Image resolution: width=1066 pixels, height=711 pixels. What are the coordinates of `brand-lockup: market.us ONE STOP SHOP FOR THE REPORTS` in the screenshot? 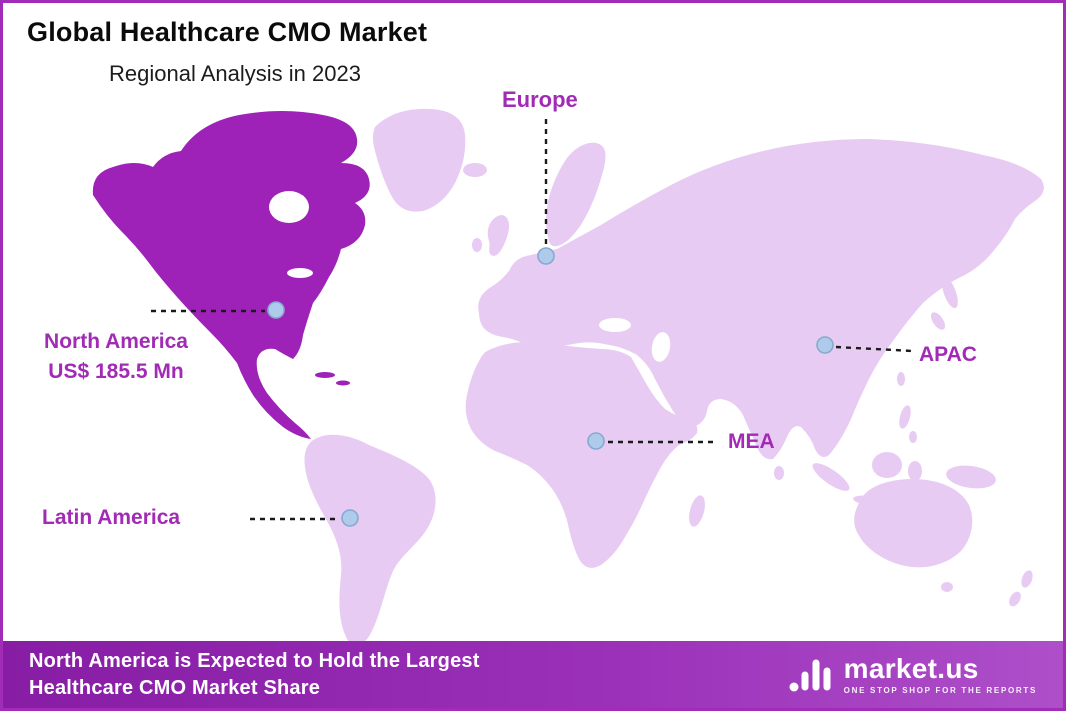 It's located at (912, 675).